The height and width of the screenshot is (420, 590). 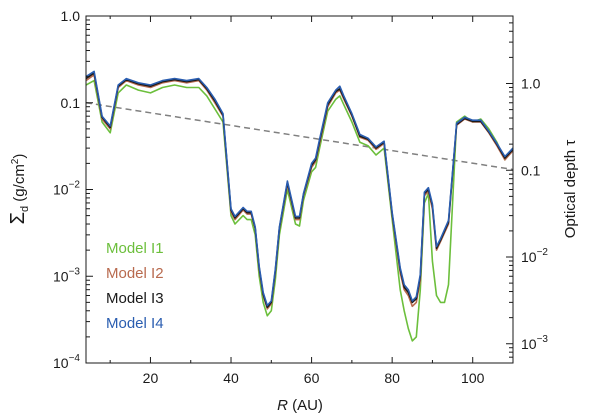 What do you see at coordinates (66, 189) in the screenshot?
I see `y-left-tick-label: 10⁻²` at bounding box center [66, 189].